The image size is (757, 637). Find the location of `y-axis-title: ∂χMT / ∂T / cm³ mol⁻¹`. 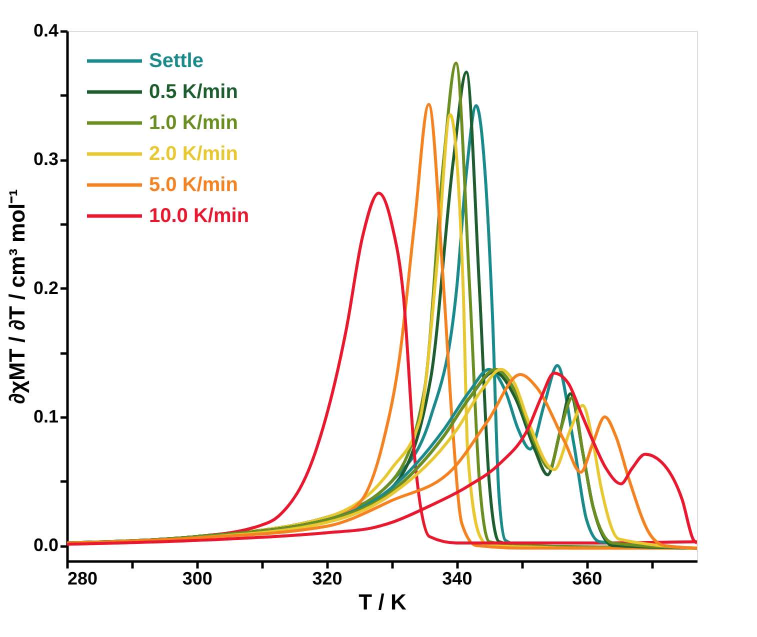

y-axis-title: ∂χMT / ∂T / cm³ mol⁻¹ is located at coordinates (17, 296).